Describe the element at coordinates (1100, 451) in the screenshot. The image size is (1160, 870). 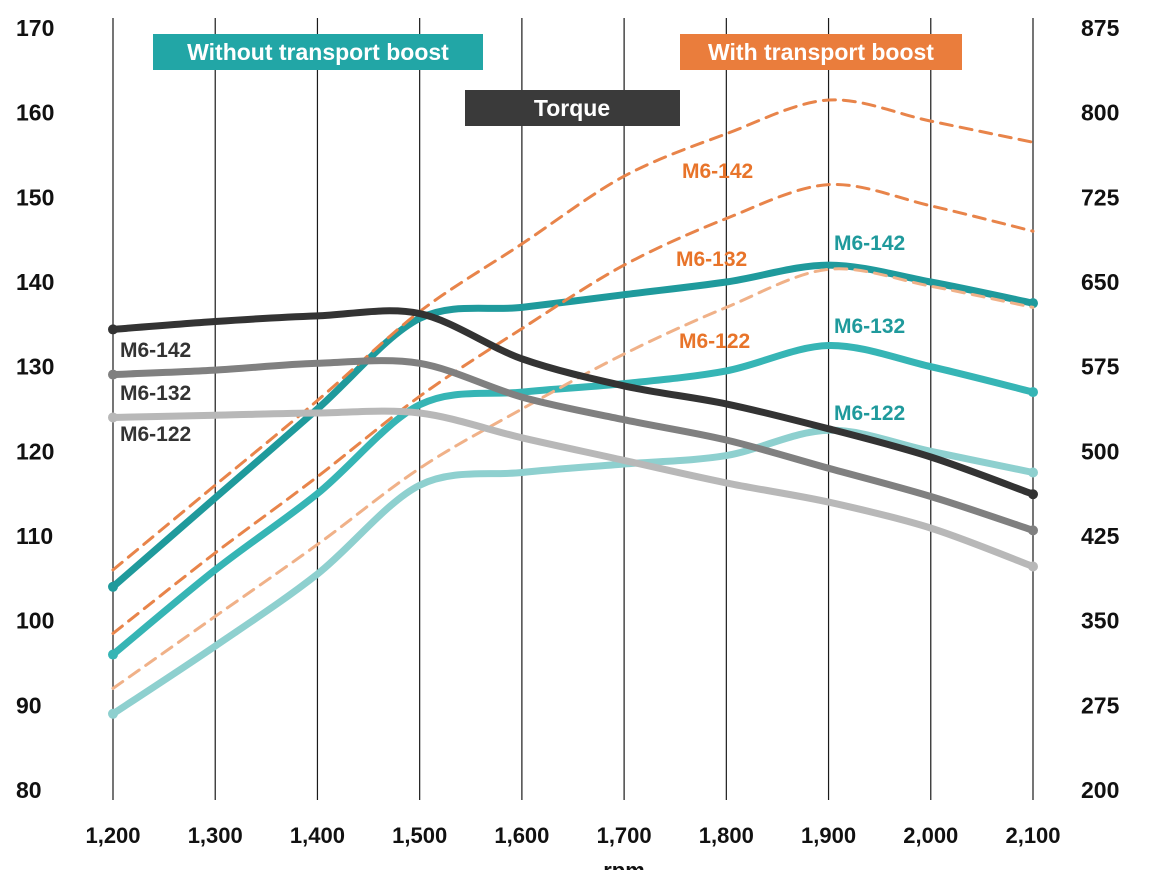
I see `right-axis-tick: 500` at that location.